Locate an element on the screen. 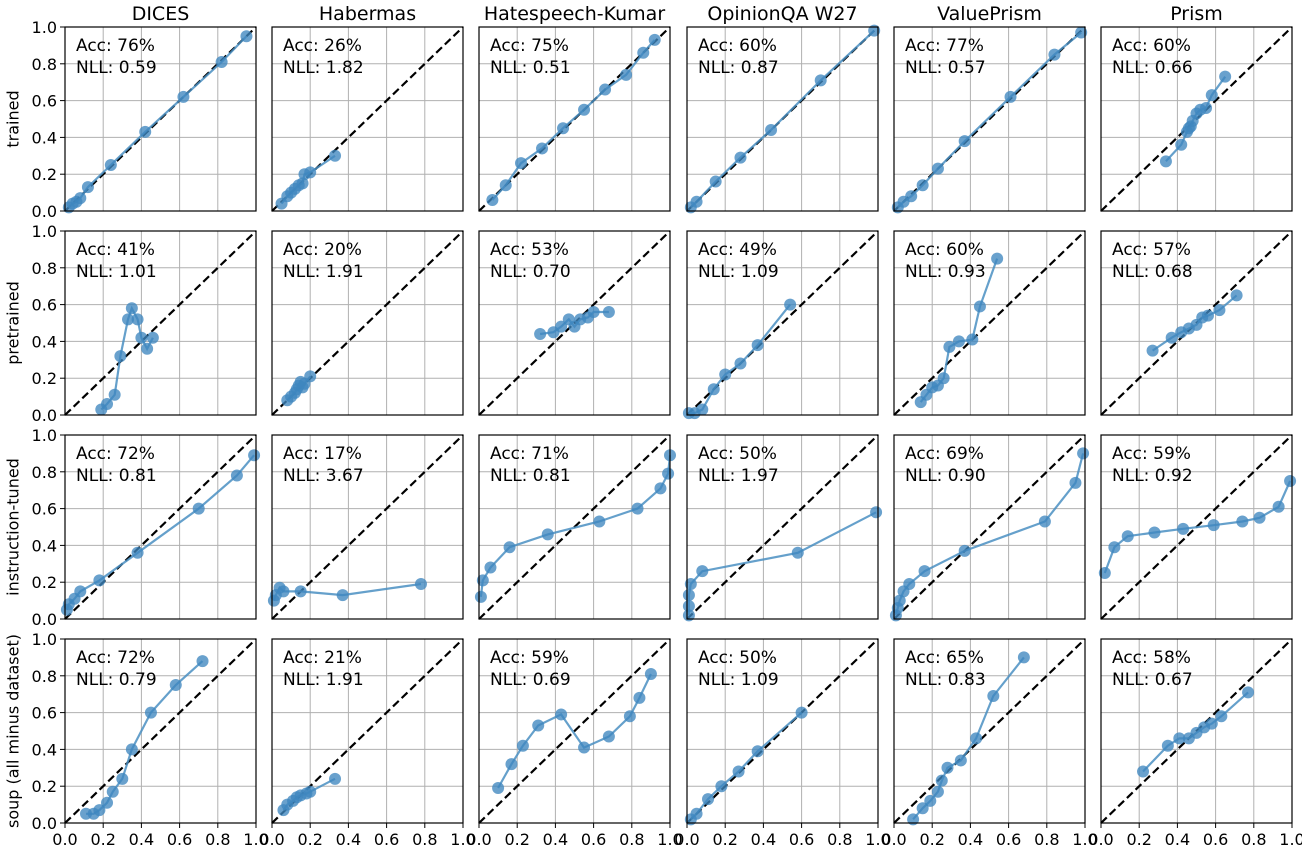 This screenshot has width=1302, height=853. column-title: Habermas is located at coordinates (367, 14).